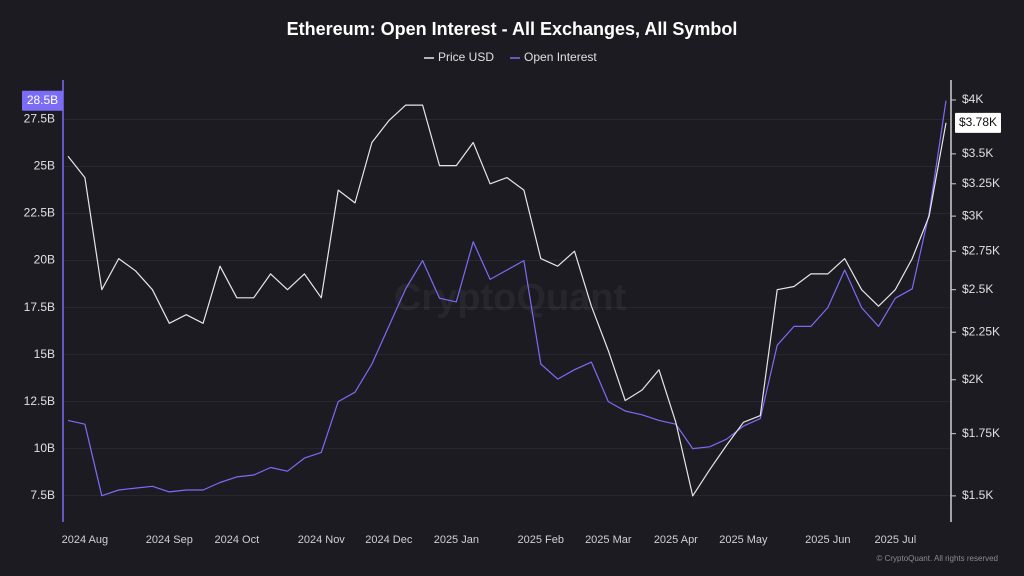 This screenshot has width=1024, height=576. Describe the element at coordinates (44, 260) in the screenshot. I see `y-tick-label: 20B` at that location.